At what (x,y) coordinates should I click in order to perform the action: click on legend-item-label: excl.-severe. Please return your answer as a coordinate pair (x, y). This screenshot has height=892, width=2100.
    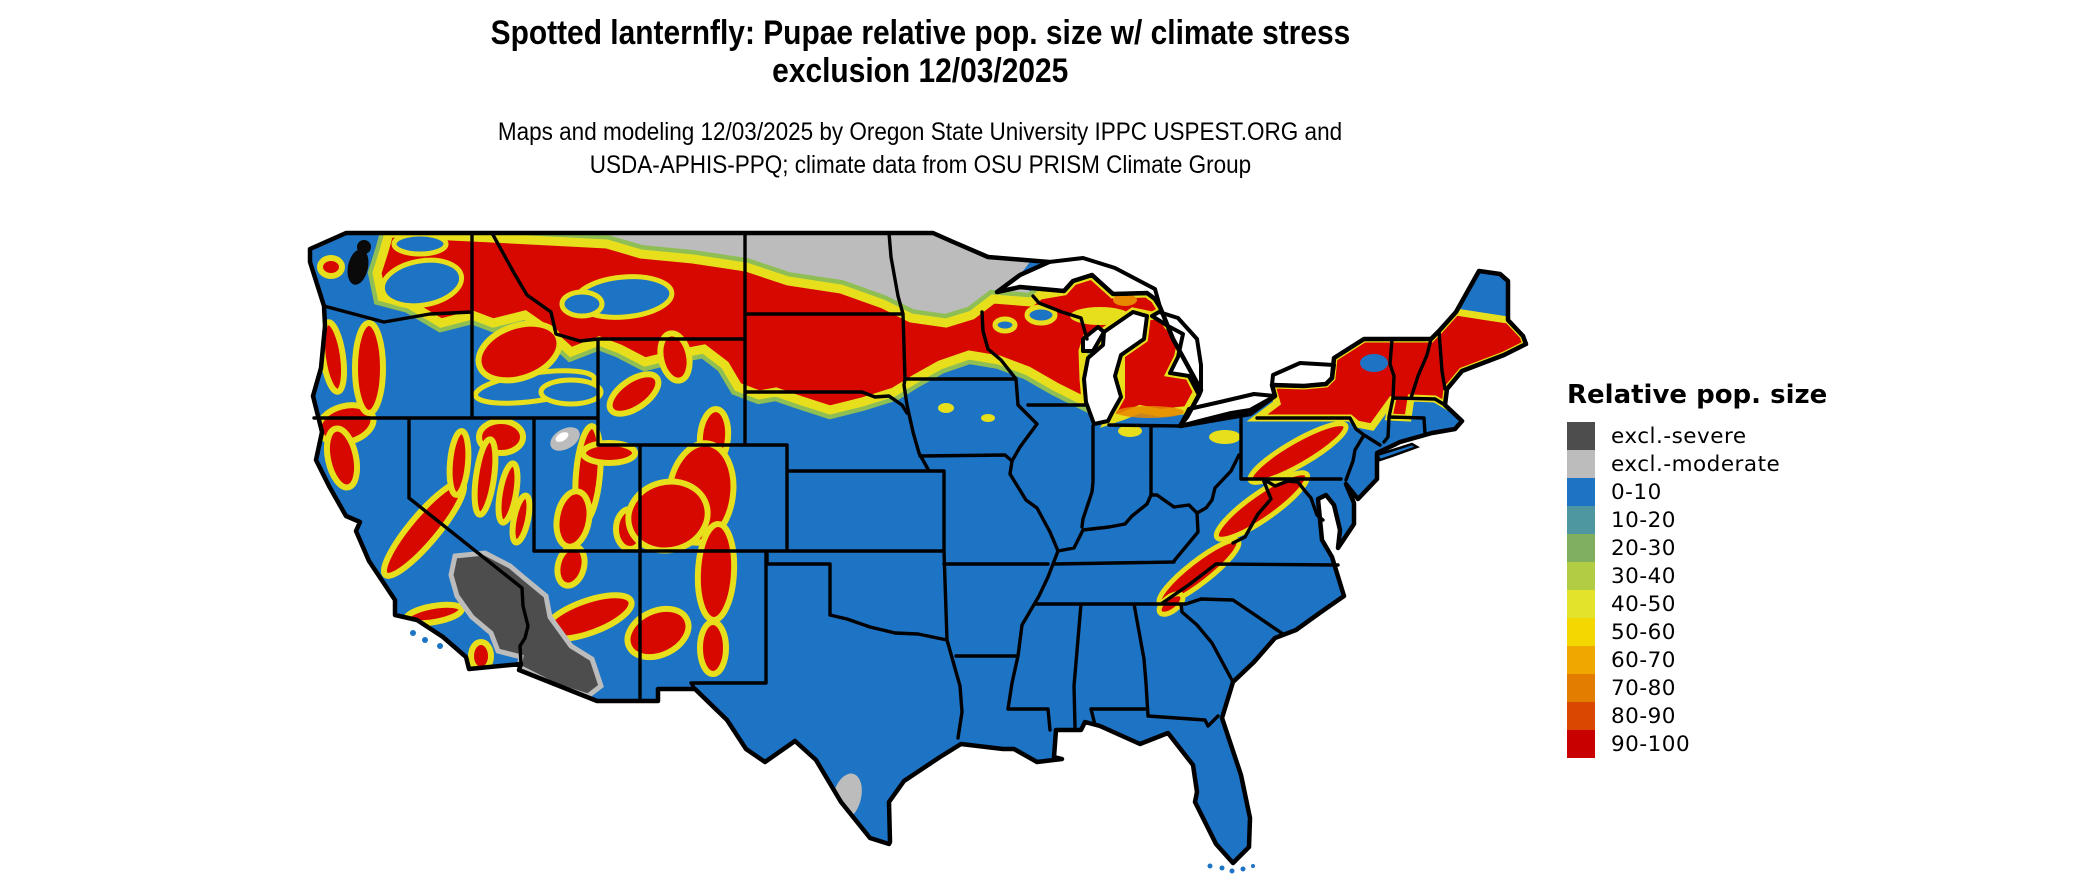
    Looking at the image, I should click on (1679, 436).